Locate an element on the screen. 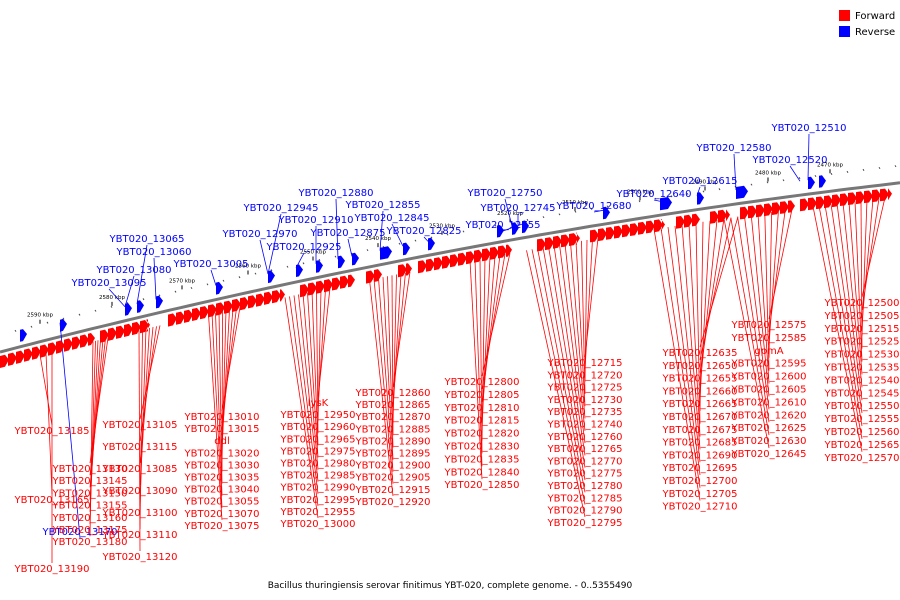 The width and height of the screenshot is (900, 600). gene-label: YBT020_12965 is located at coordinates (318, 439).